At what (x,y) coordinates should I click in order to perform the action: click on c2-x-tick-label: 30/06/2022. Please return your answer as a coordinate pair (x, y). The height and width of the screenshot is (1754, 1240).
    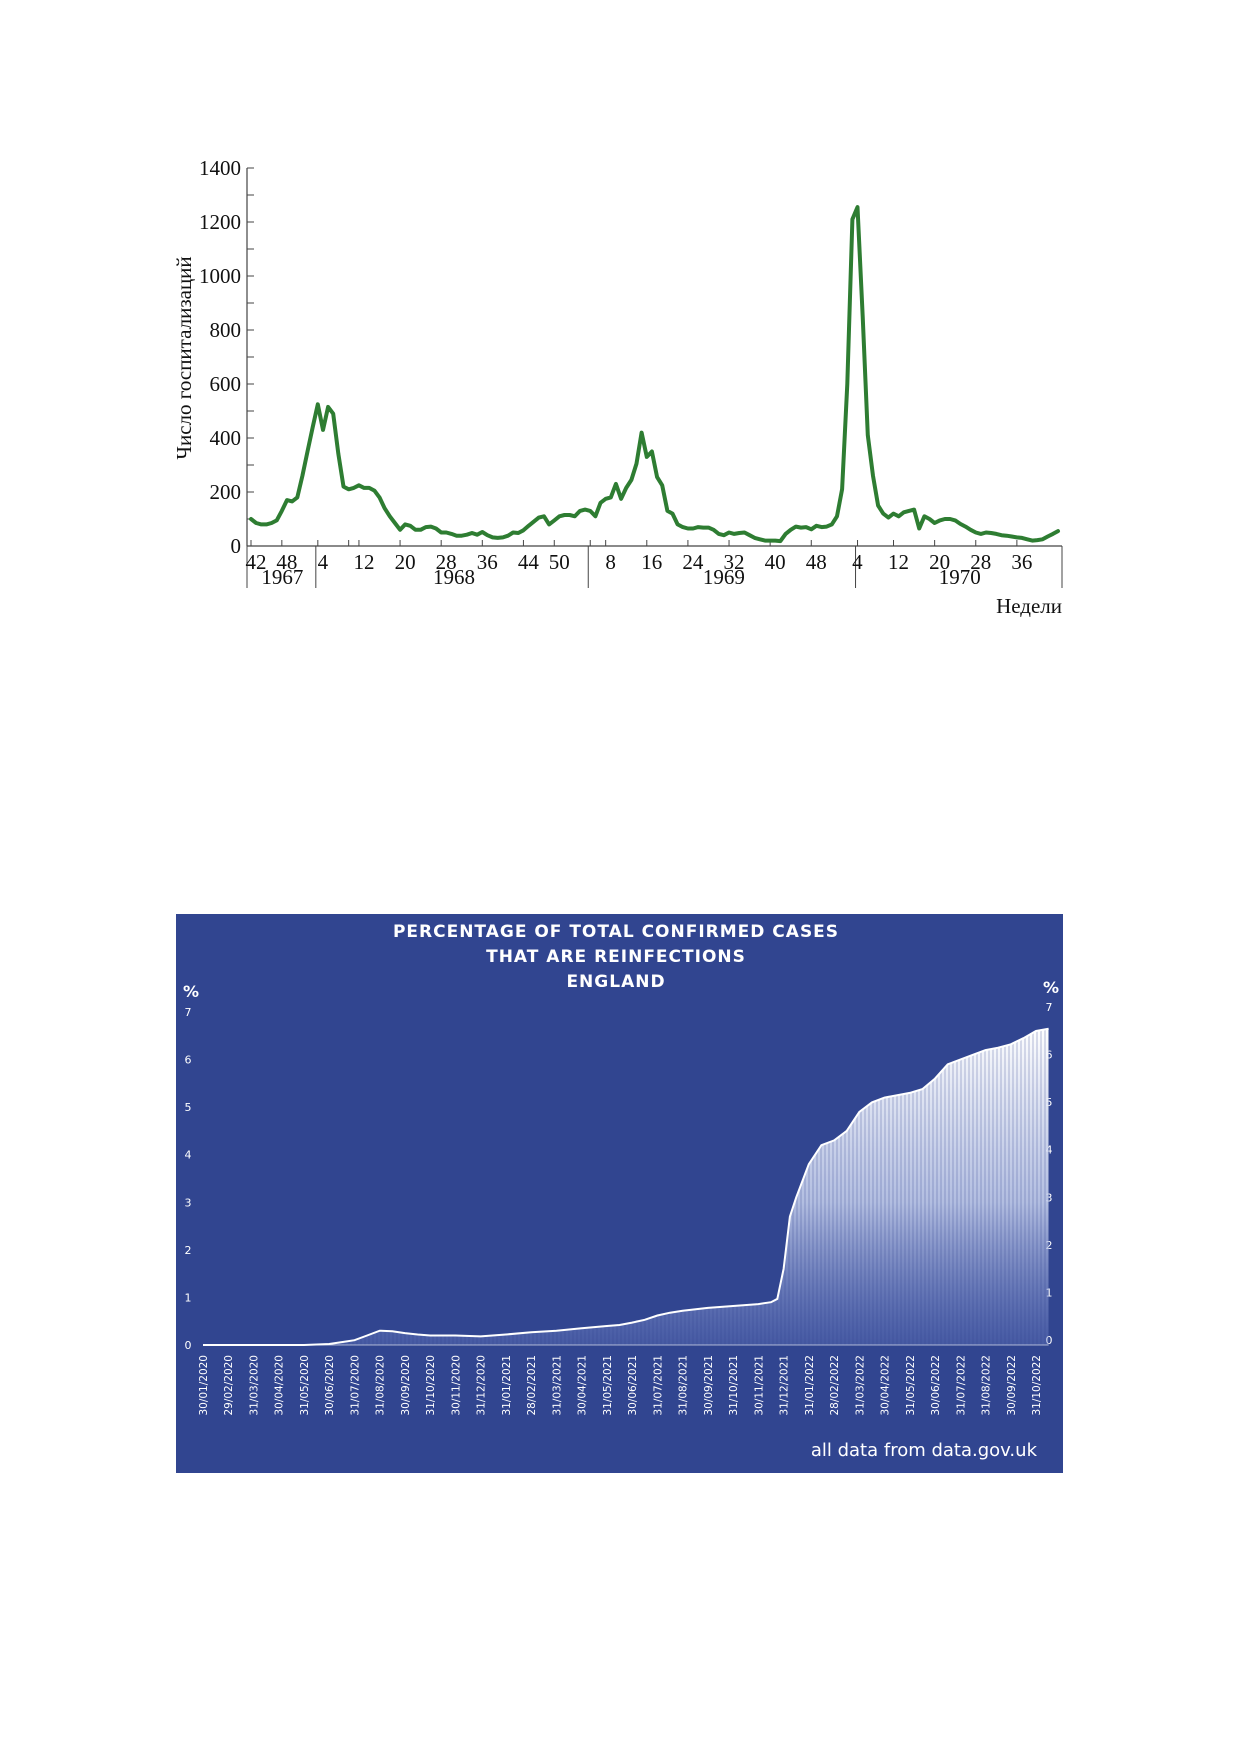
    Looking at the image, I should click on (936, 1385).